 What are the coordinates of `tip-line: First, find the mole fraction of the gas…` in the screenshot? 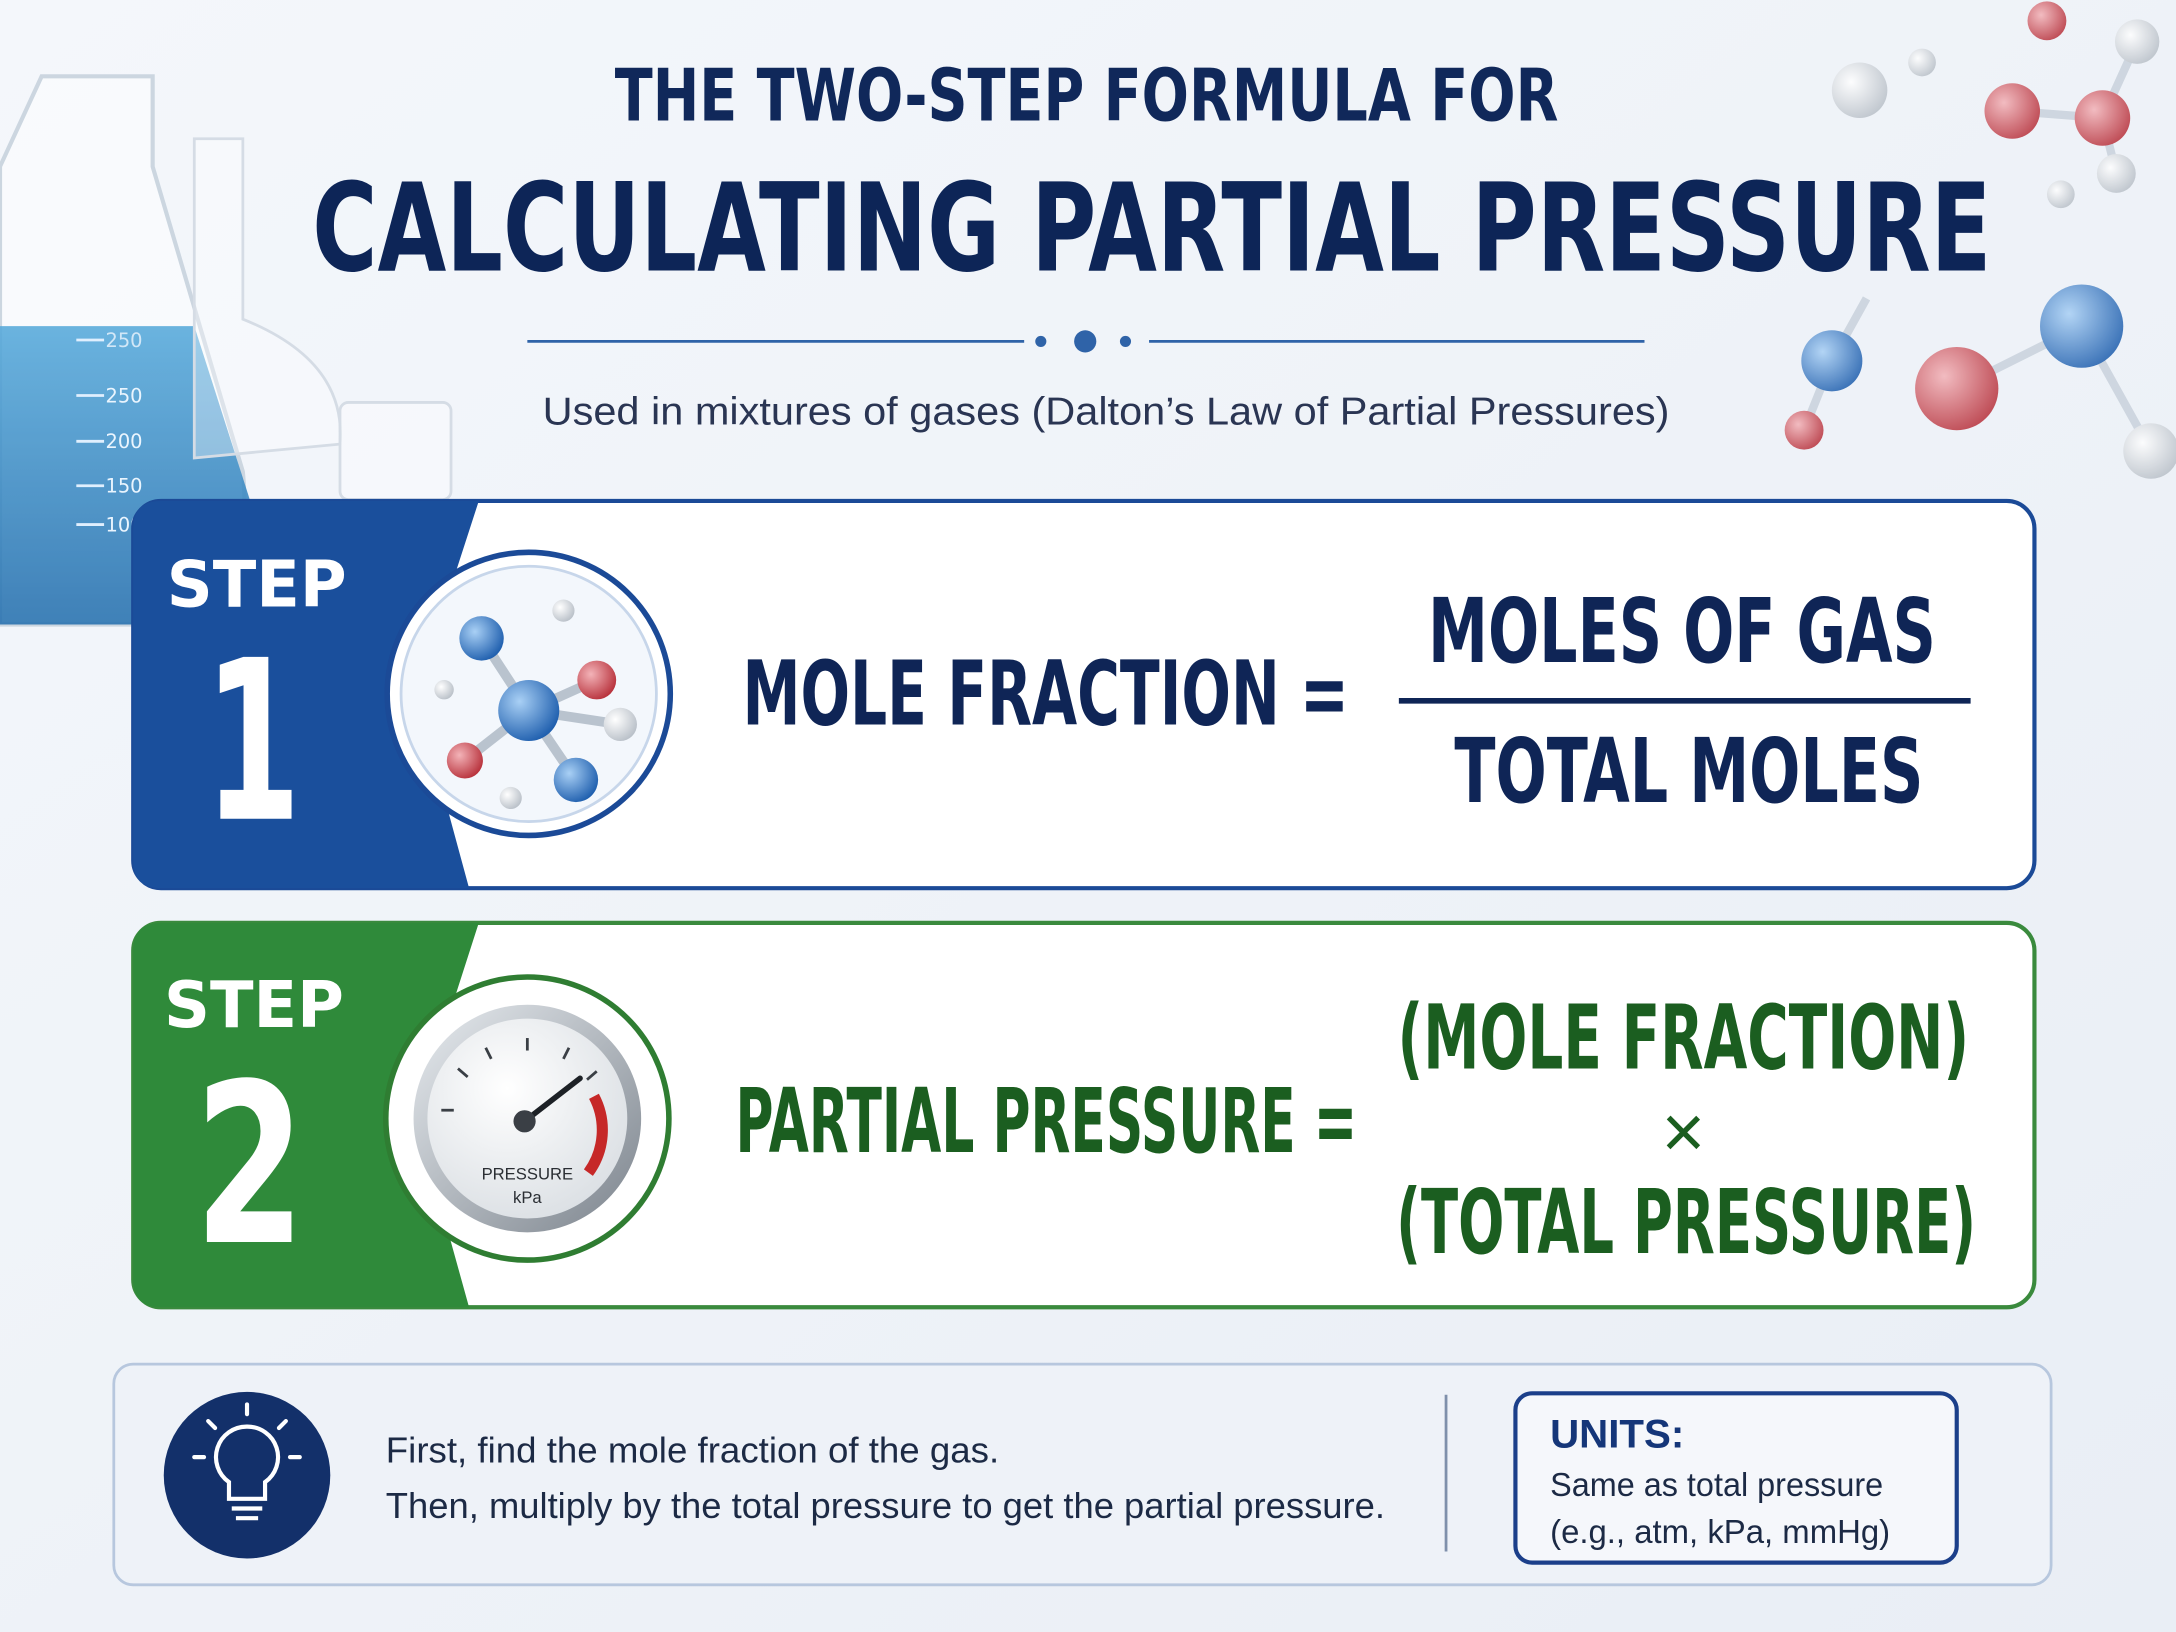 It's located at (692, 1450).